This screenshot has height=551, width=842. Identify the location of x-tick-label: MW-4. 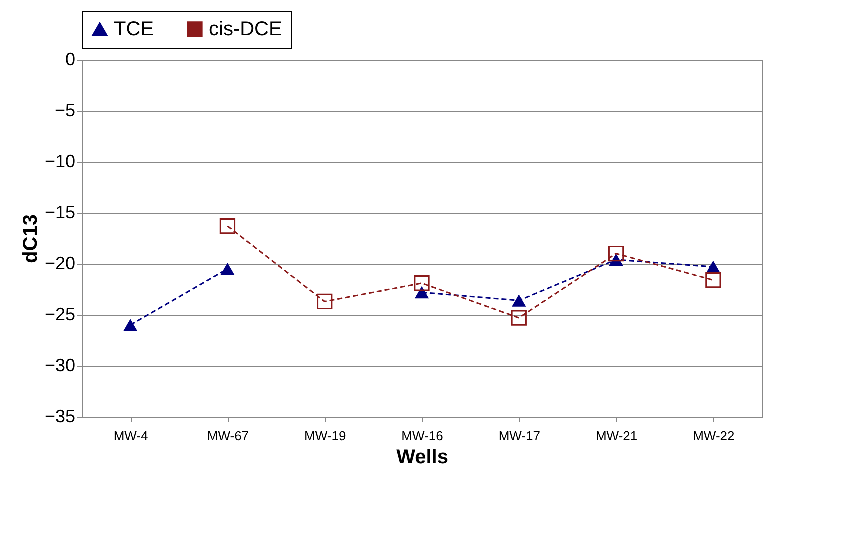
(131, 436).